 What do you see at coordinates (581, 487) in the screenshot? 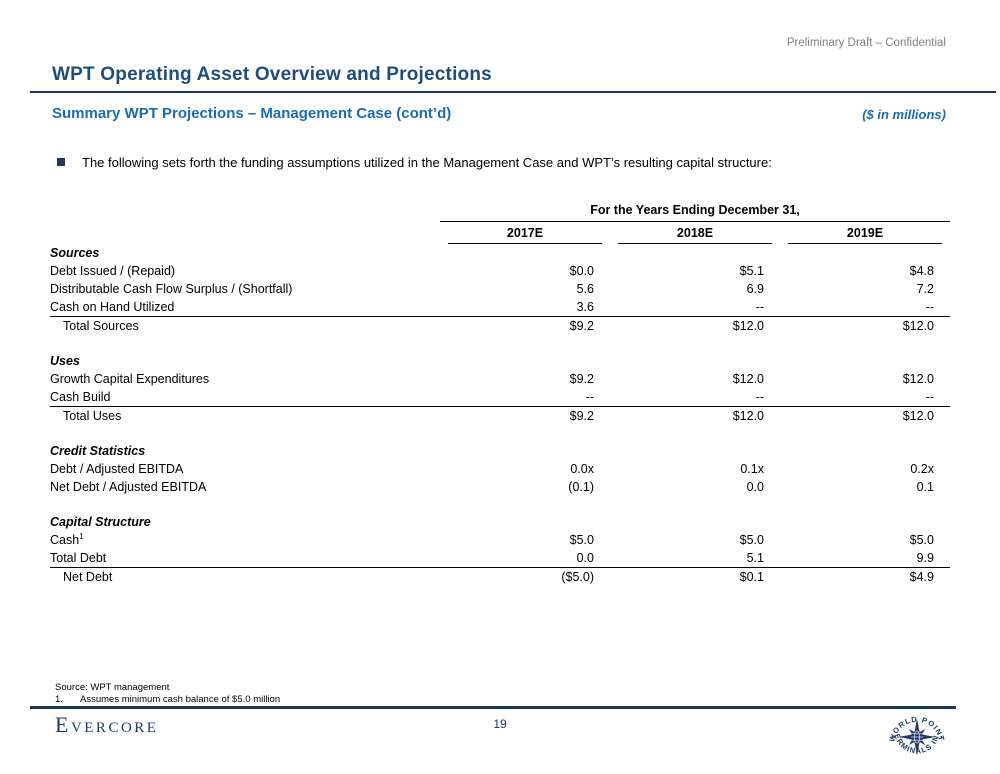
I see `cell-value: (0.1)` at bounding box center [581, 487].